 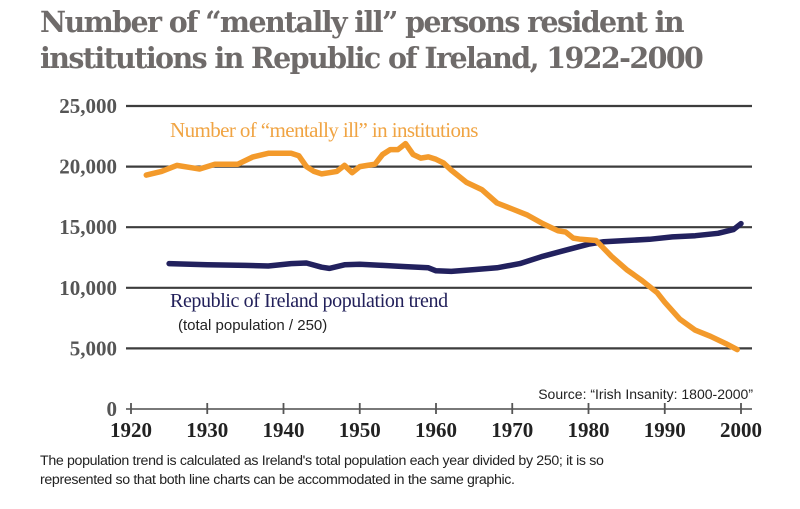 What do you see at coordinates (360, 430) in the screenshot?
I see `x-tick-label: 1950` at bounding box center [360, 430].